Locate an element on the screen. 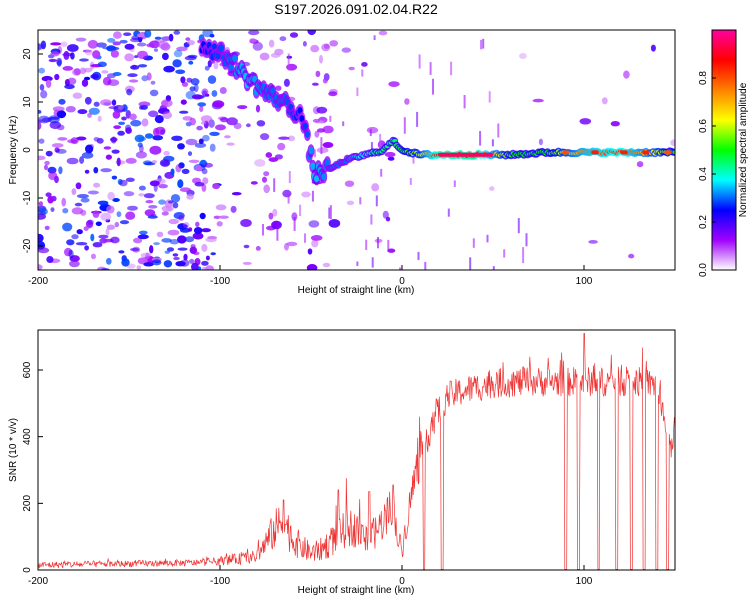  snr-y-tick-label: 0 is located at coordinates (27, 570).